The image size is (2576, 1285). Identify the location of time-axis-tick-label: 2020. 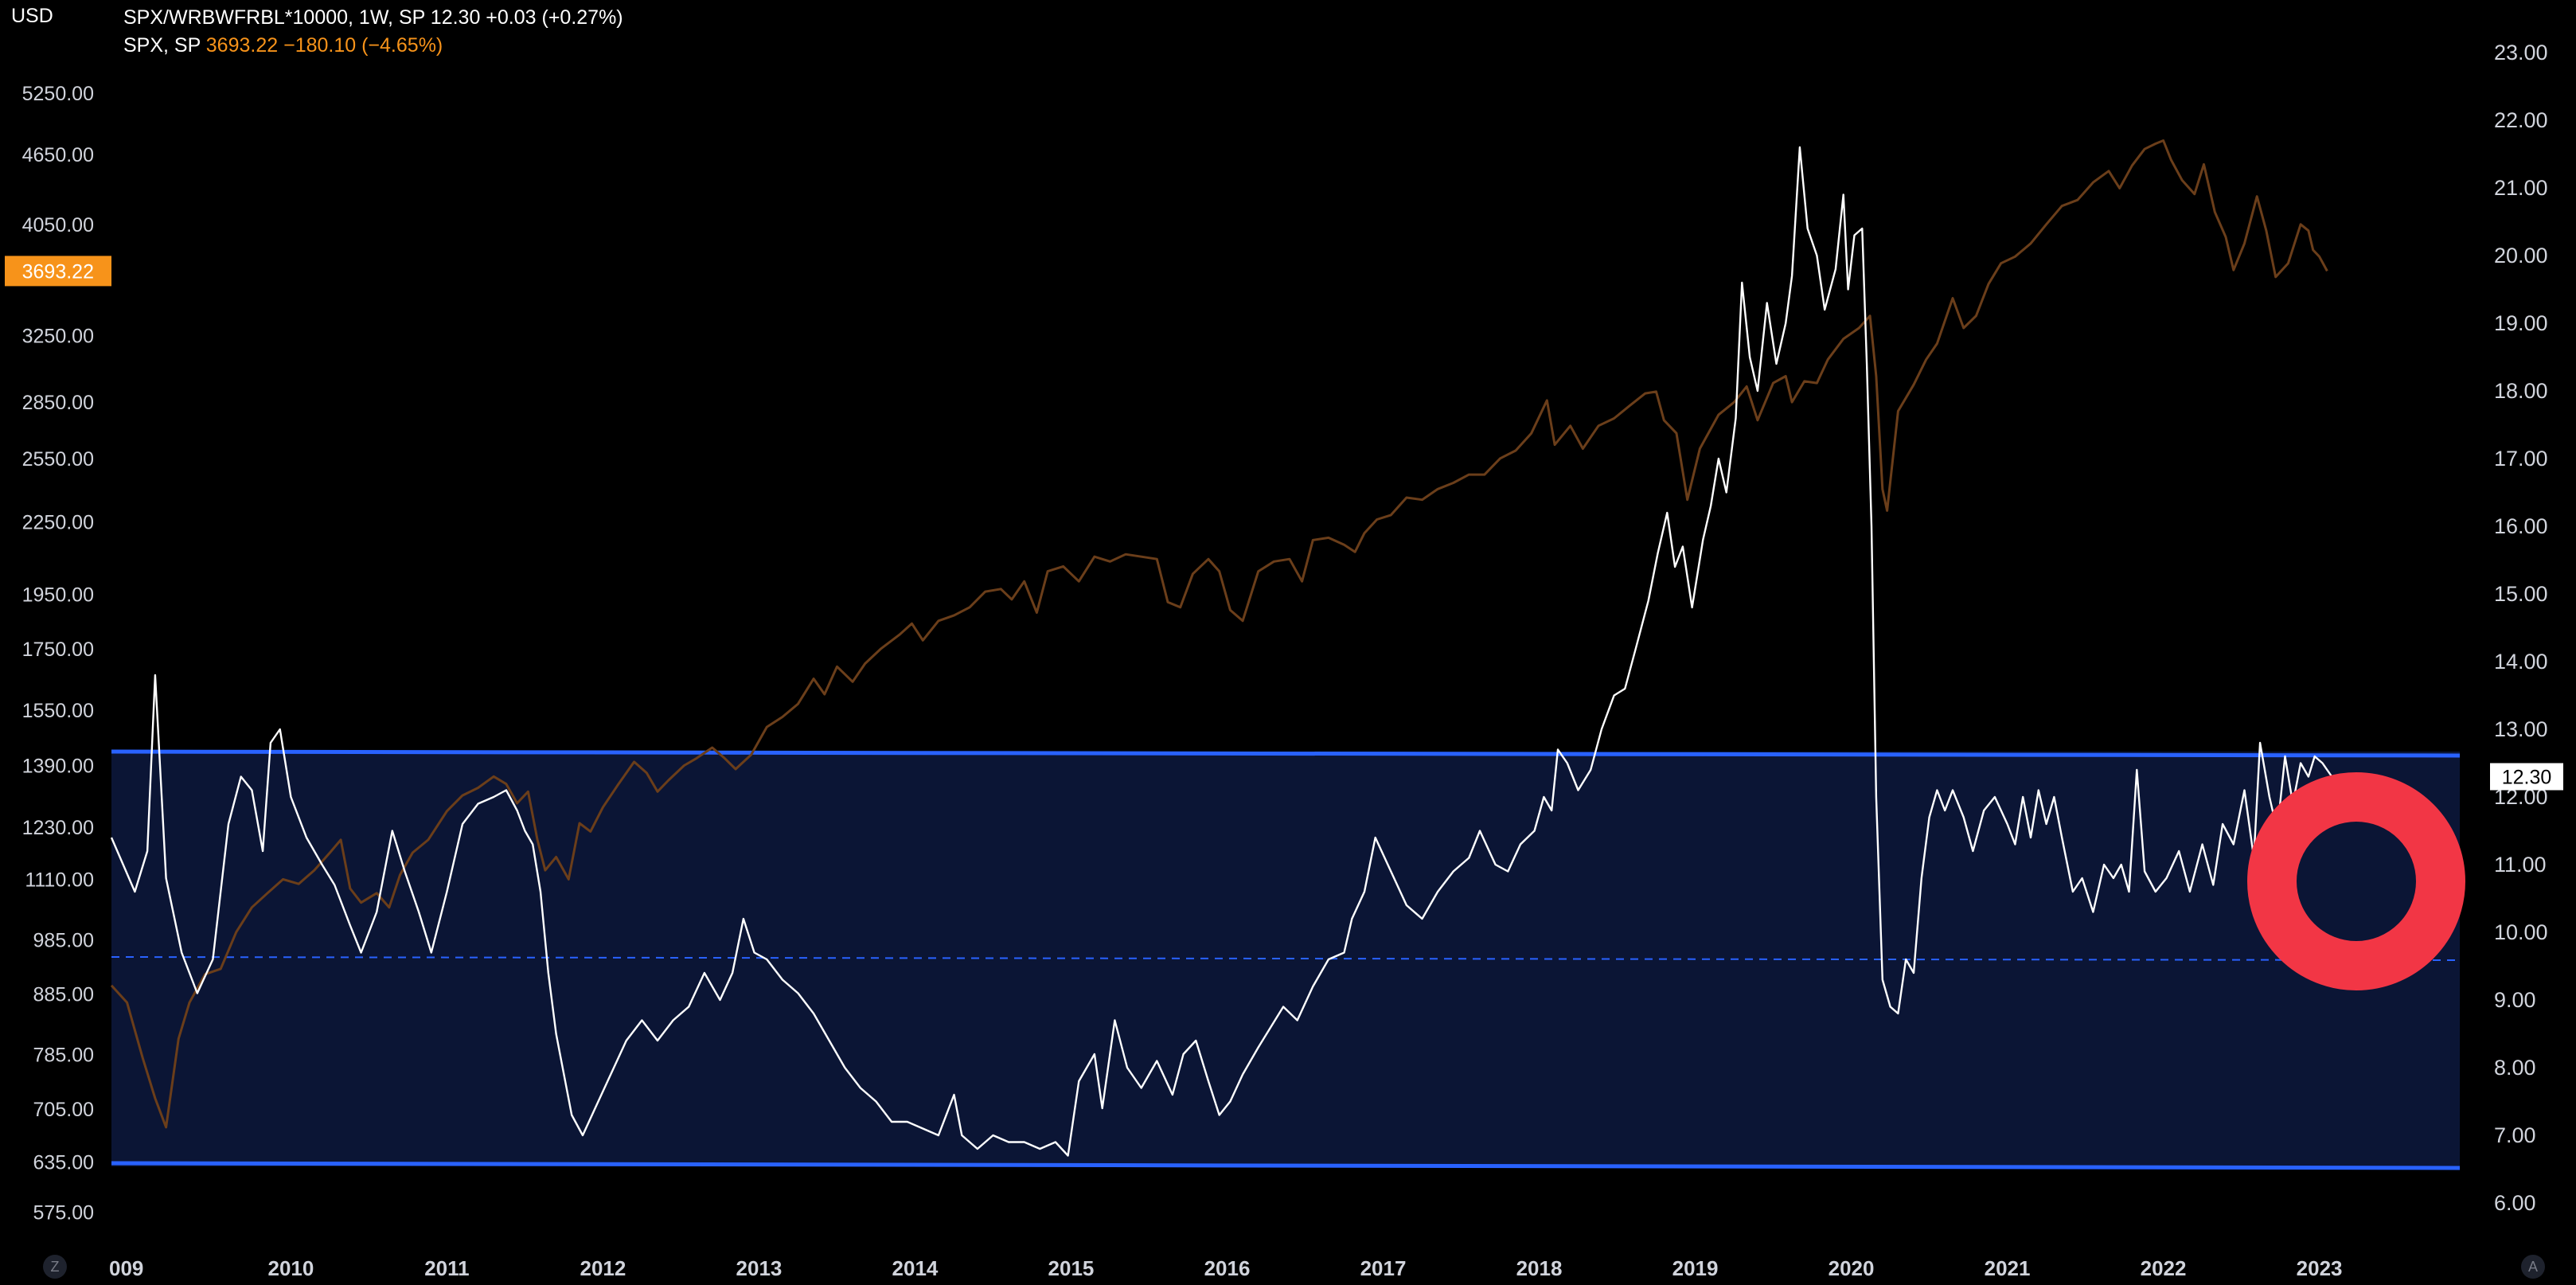
(1852, 1268).